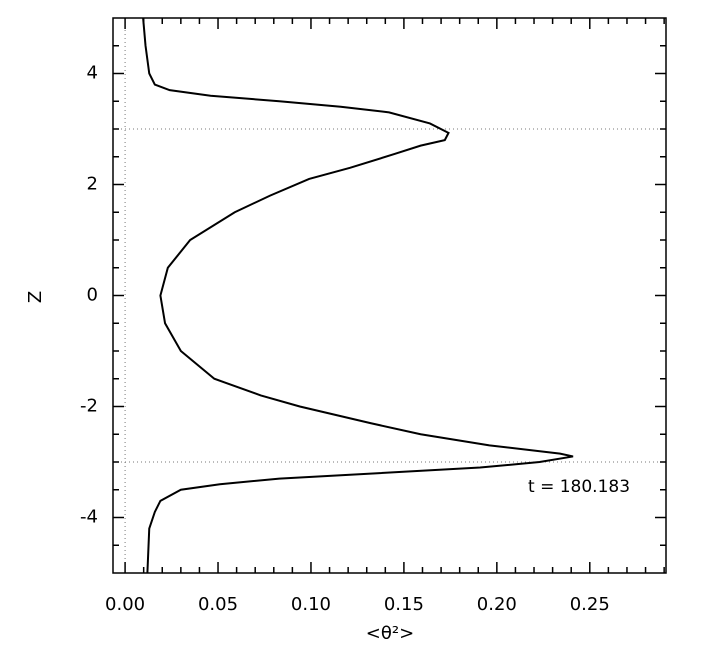 Image resolution: width=722 pixels, height=648 pixels. Describe the element at coordinates (92, 73) in the screenshot. I see `y-tick-label: 4` at that location.